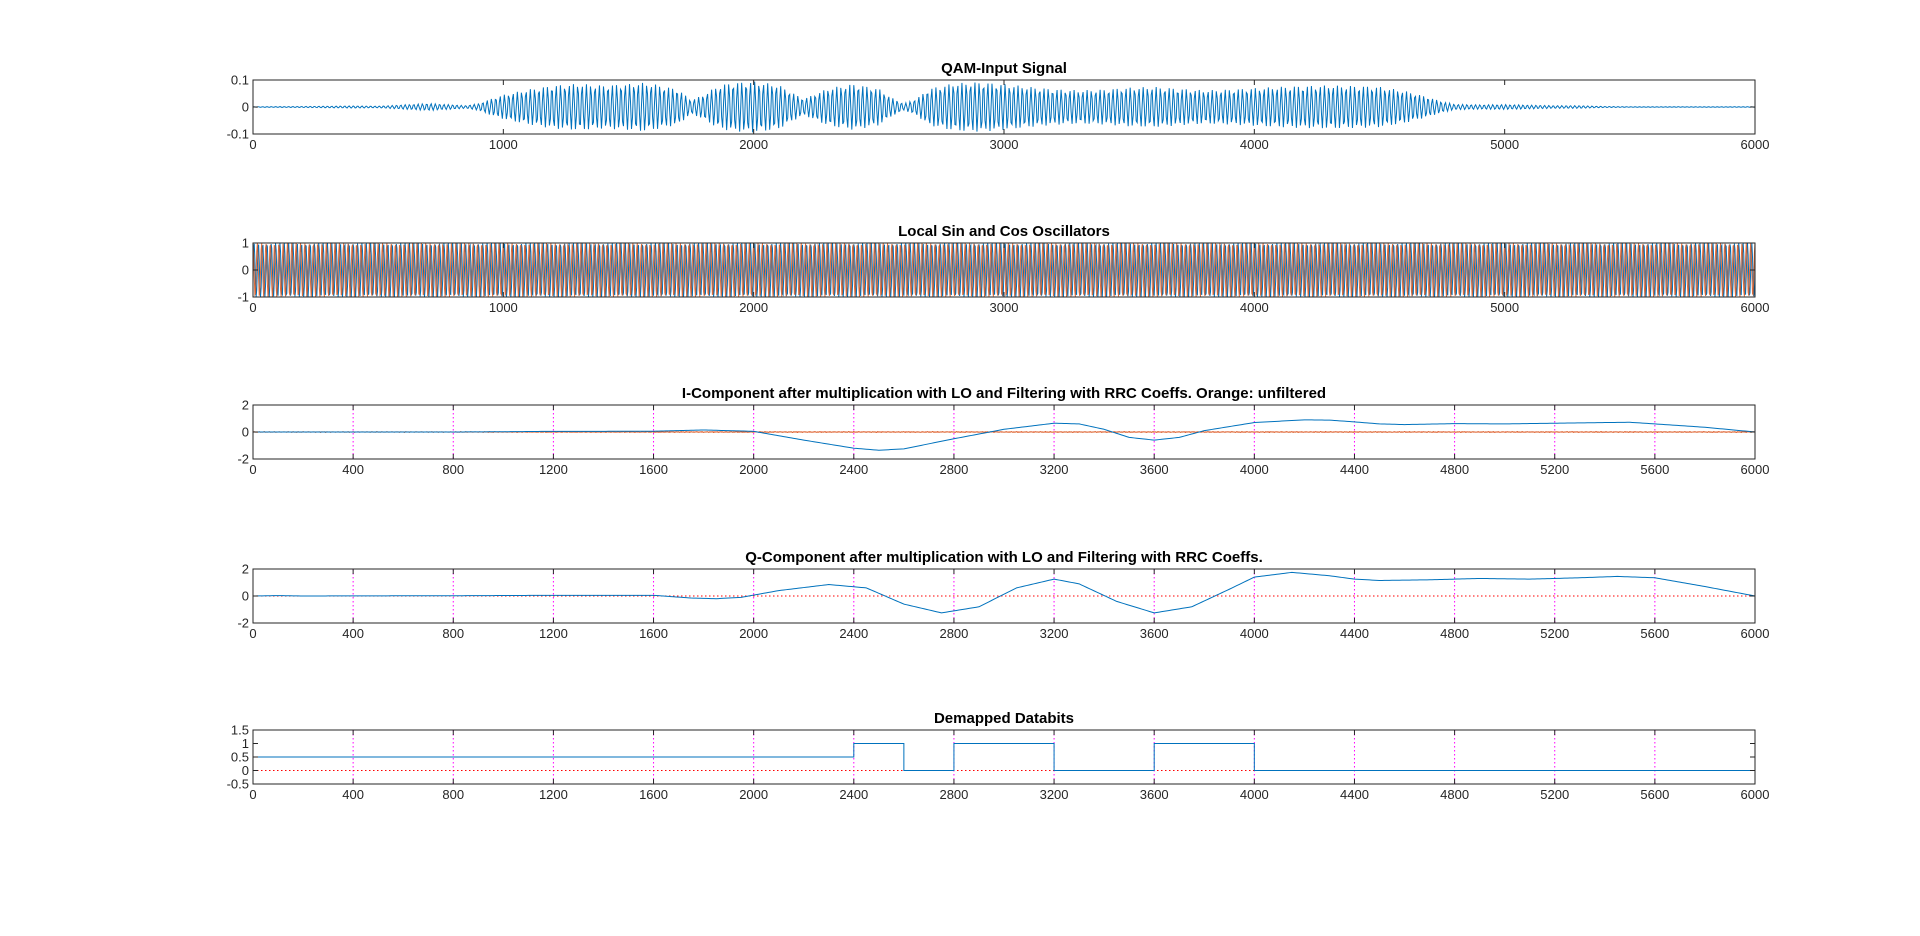 The image size is (1920, 936). Describe the element at coordinates (1004, 231) in the screenshot. I see `chart-title: Local Sin and Cos Oscillators` at that location.